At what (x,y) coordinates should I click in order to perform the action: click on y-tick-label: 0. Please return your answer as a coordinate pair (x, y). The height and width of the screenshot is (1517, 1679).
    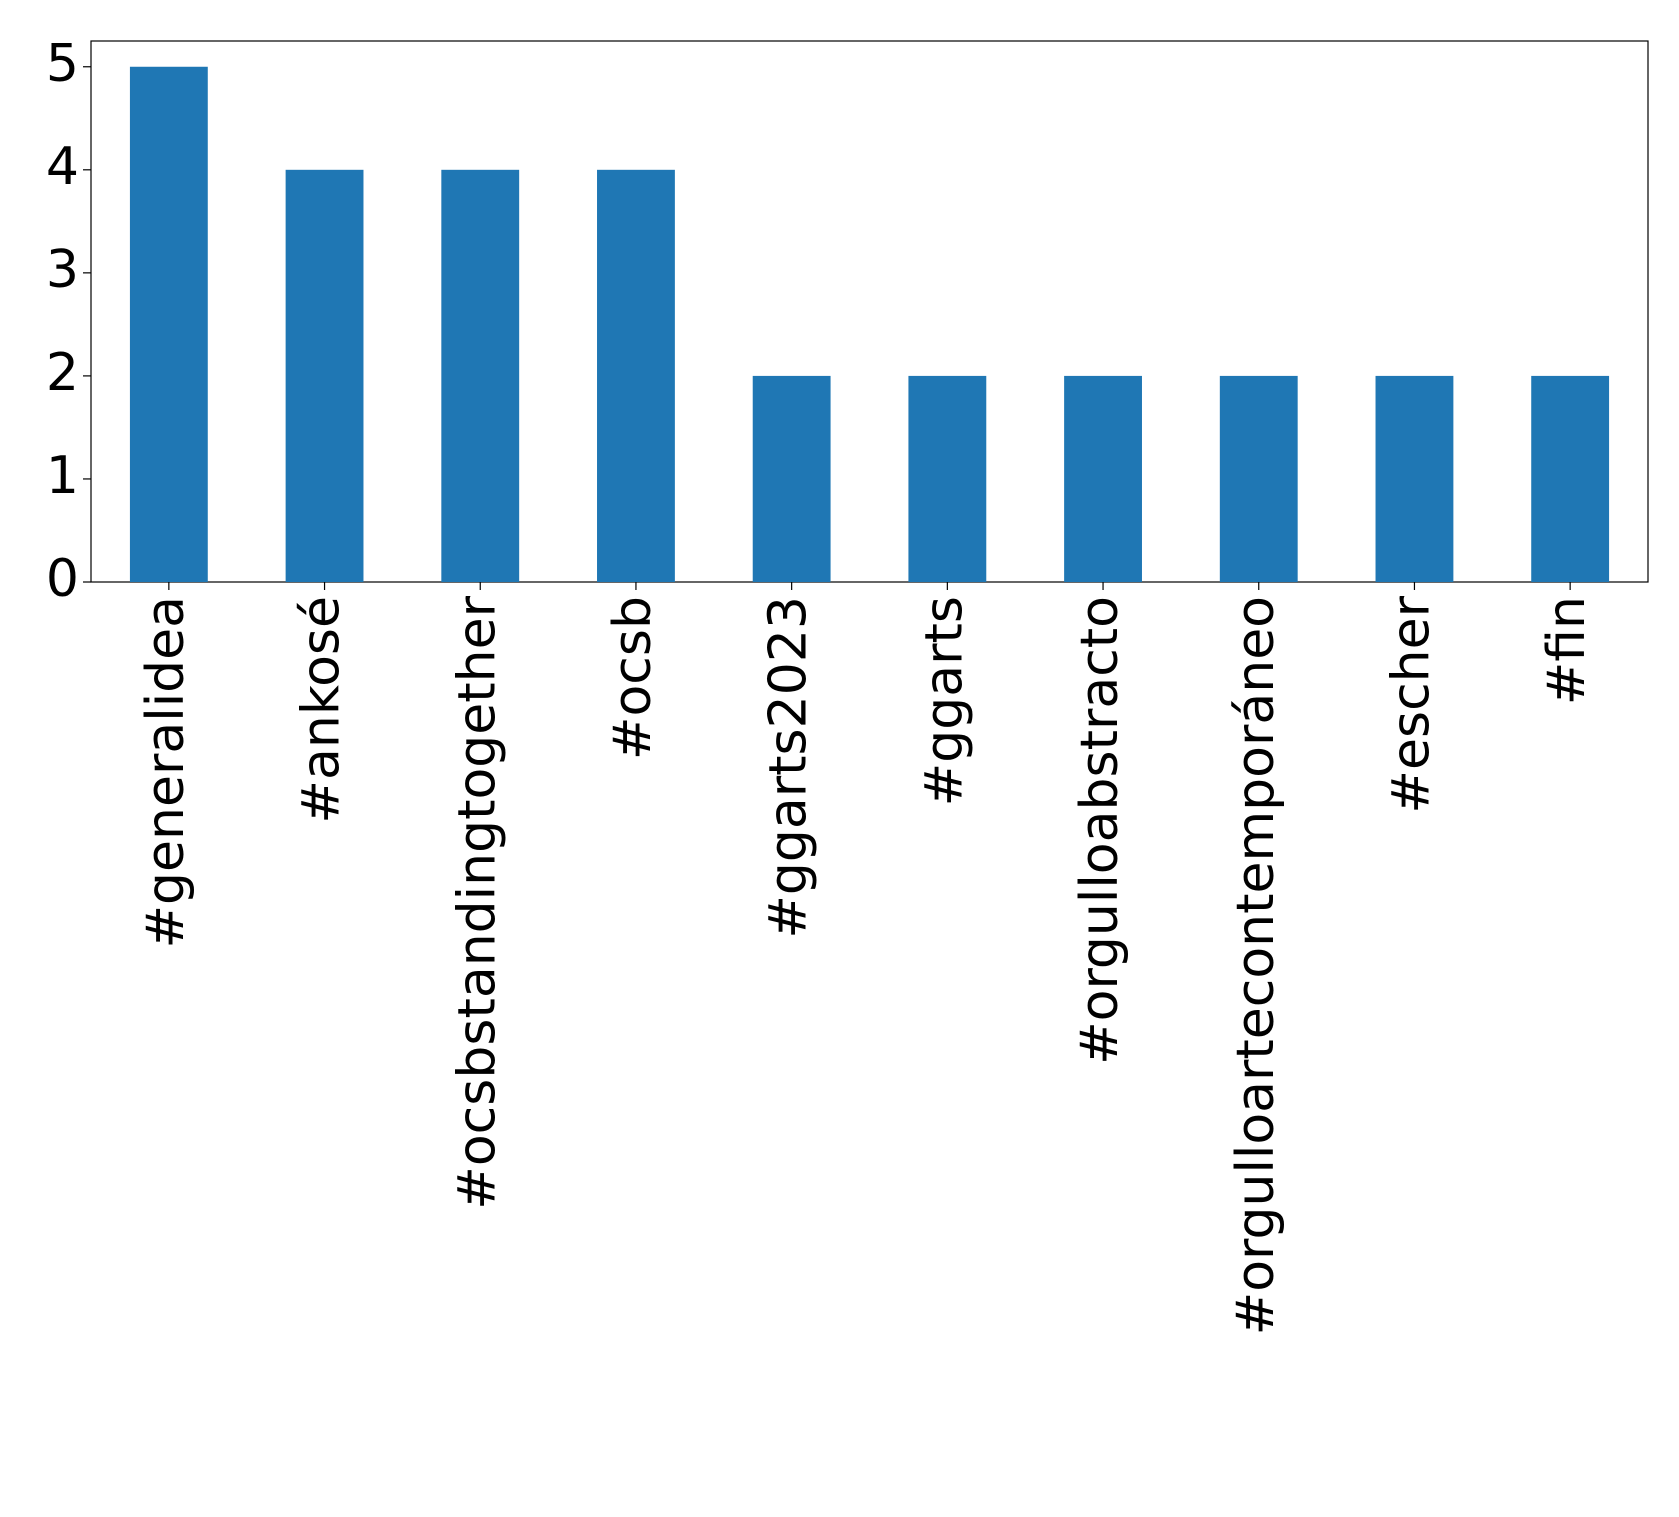
    Looking at the image, I should click on (62, 579).